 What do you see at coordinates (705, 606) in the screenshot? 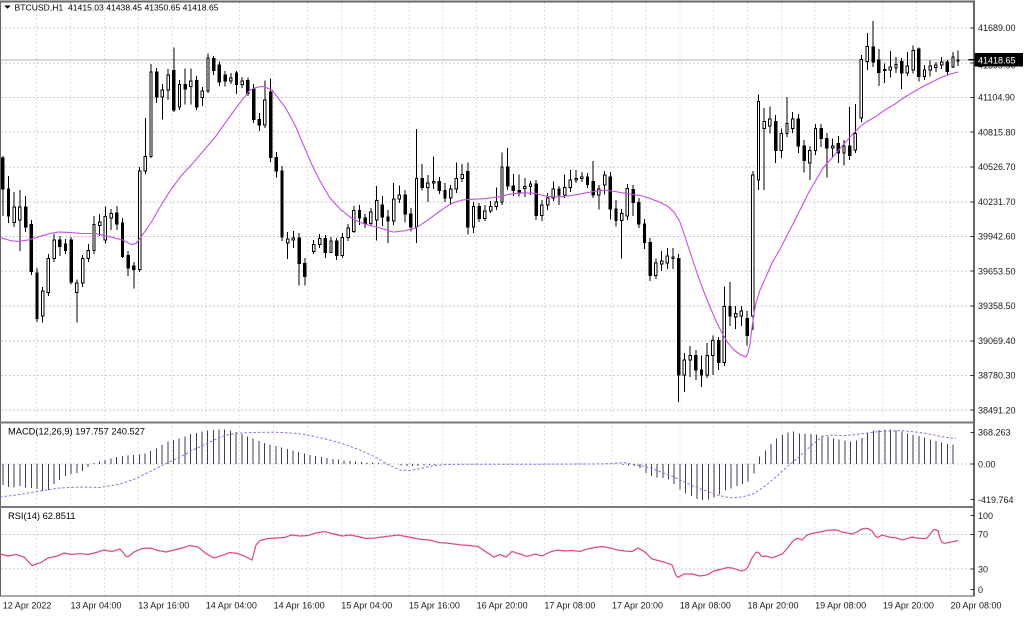
I see `svg-text: 18 Apr 08:00` at bounding box center [705, 606].